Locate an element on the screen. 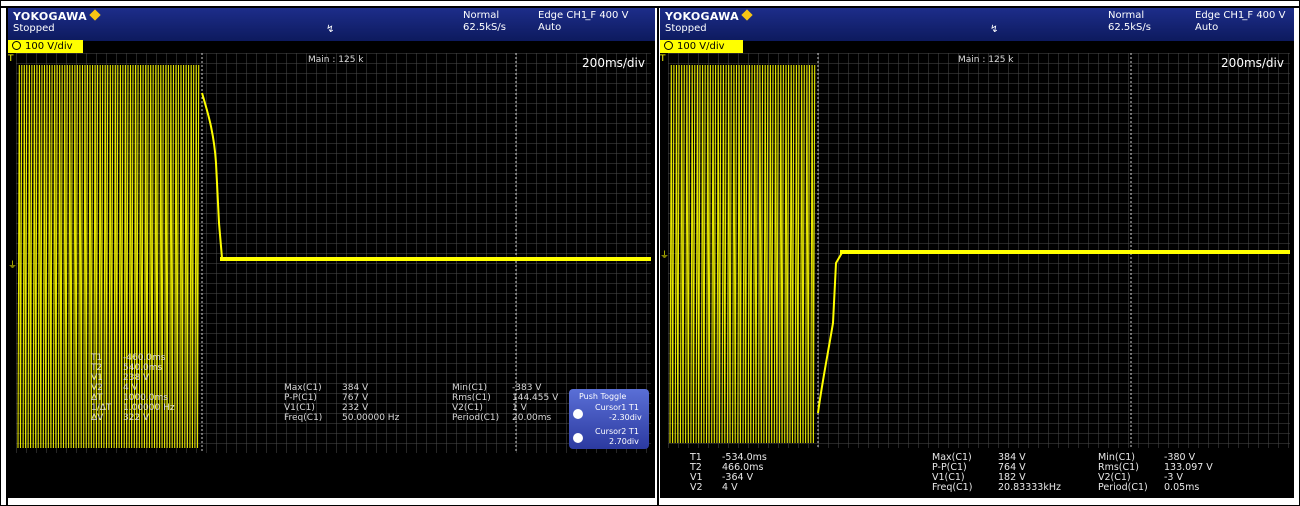  measurement-label: ΔT is located at coordinates (97, 398).